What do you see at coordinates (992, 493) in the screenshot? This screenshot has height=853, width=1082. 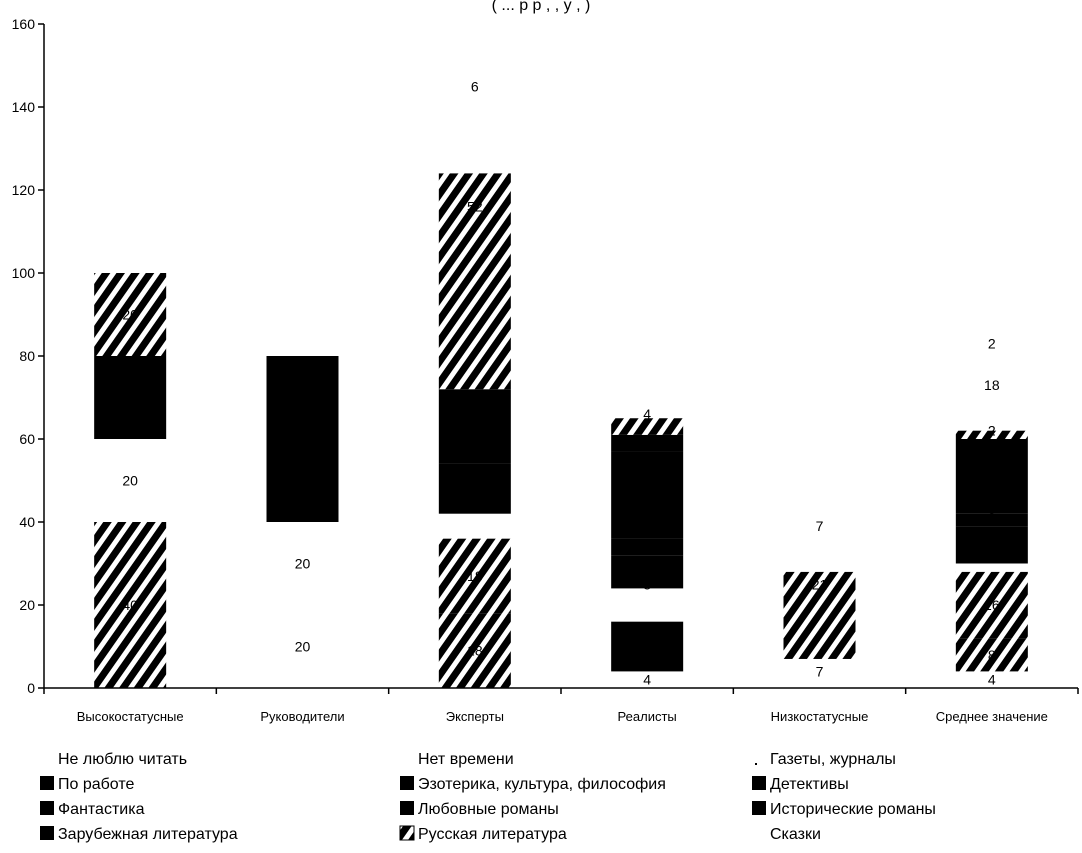 I see `data-label: 9` at bounding box center [992, 493].